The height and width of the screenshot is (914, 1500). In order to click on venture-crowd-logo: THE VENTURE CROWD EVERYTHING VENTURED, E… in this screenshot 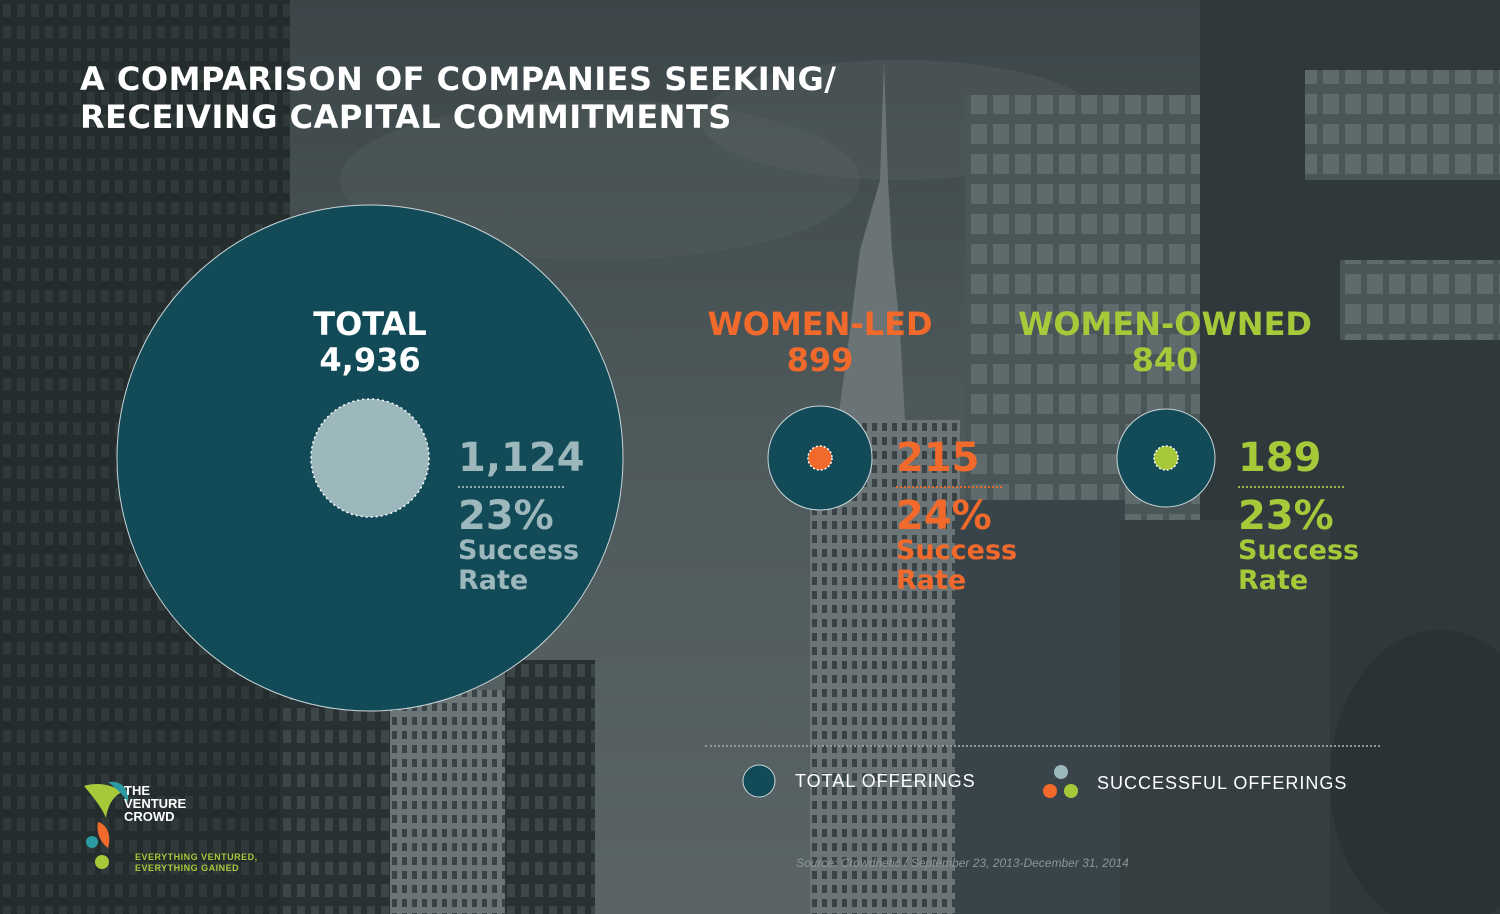, I will do `click(178, 828)`.